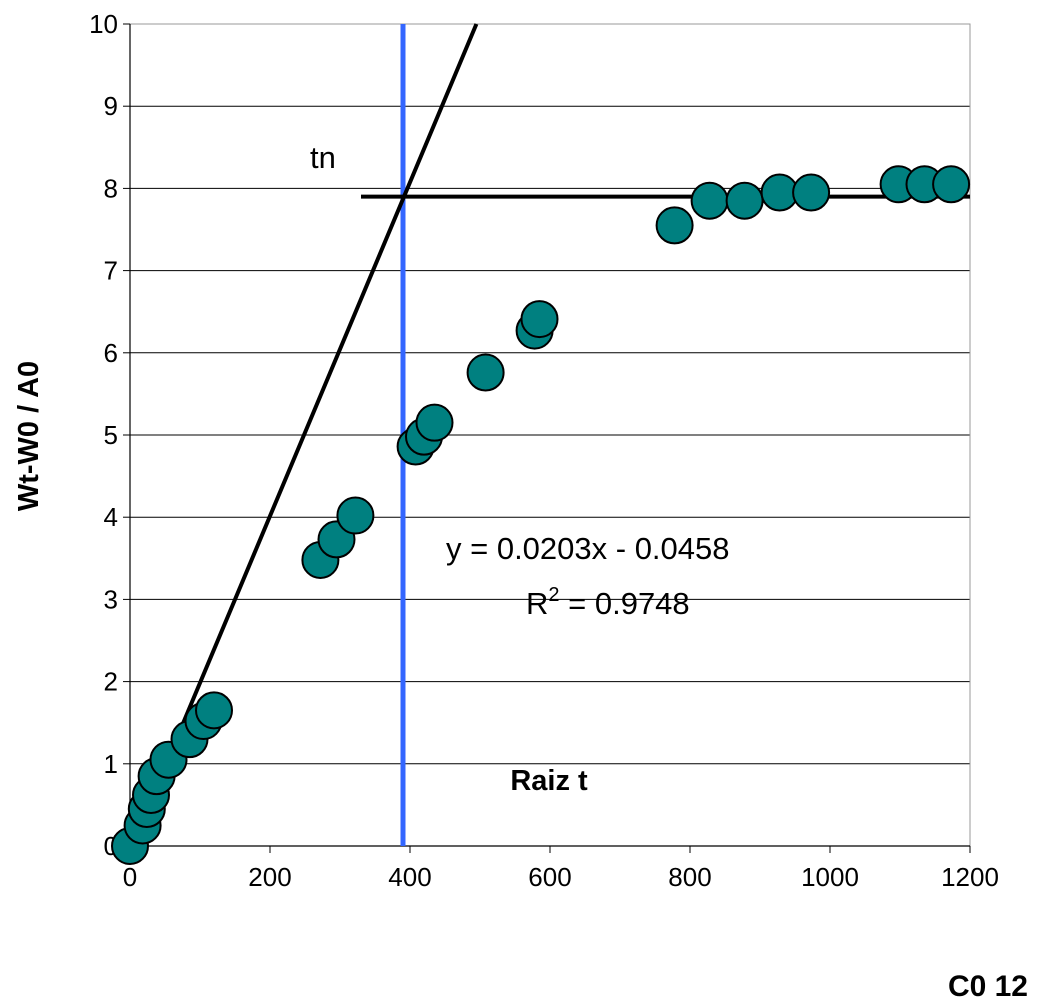  I want to click on x-tick-label-200: 200, so click(269, 877).